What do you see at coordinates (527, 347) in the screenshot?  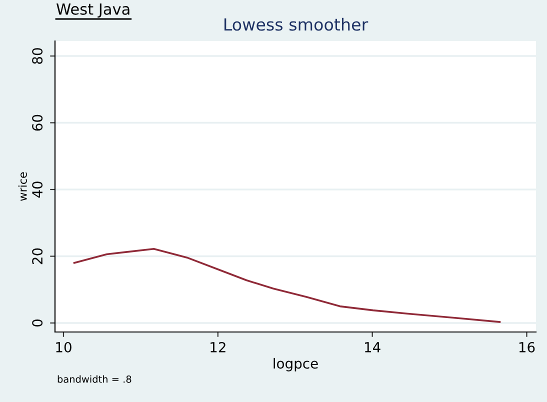 I see `x-tick-label: 16` at bounding box center [527, 347].